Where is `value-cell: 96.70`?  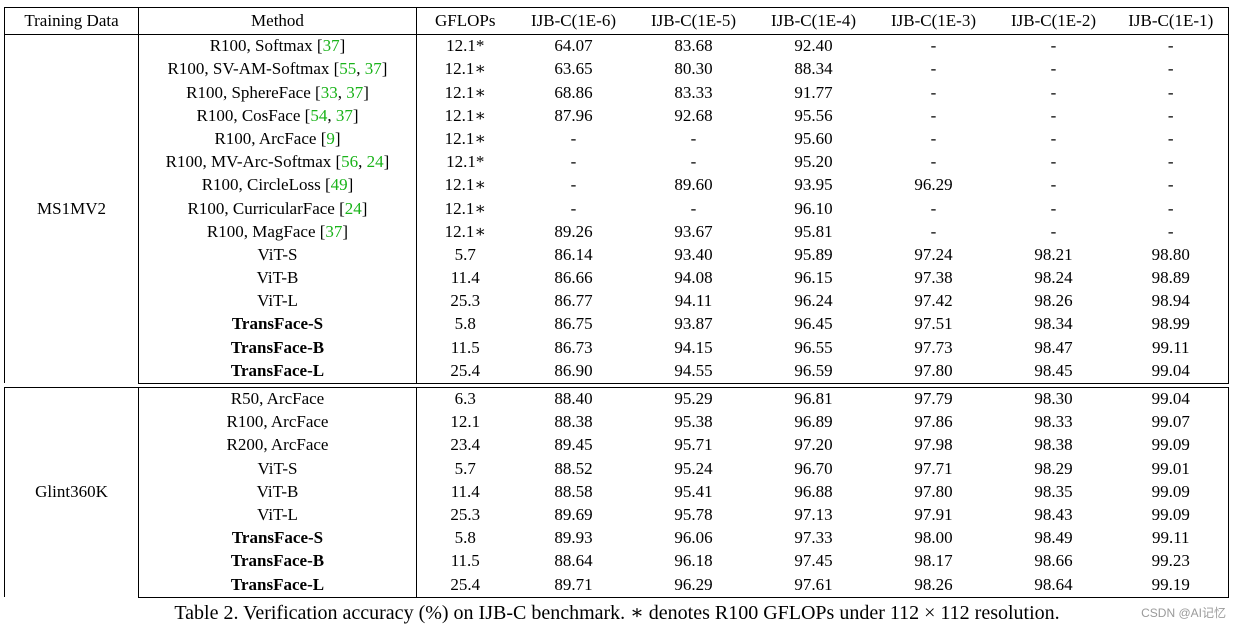
value-cell: 96.70 is located at coordinates (813, 468).